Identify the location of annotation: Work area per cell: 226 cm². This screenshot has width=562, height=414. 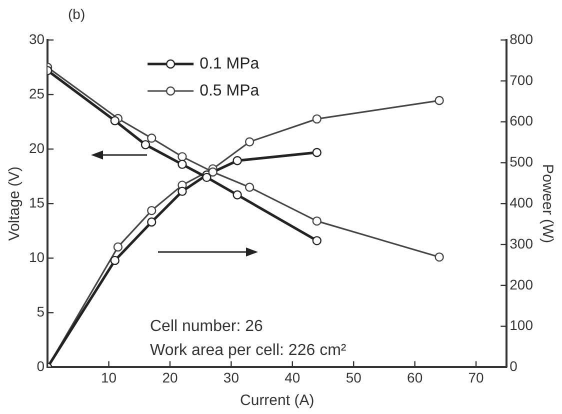
(248, 351).